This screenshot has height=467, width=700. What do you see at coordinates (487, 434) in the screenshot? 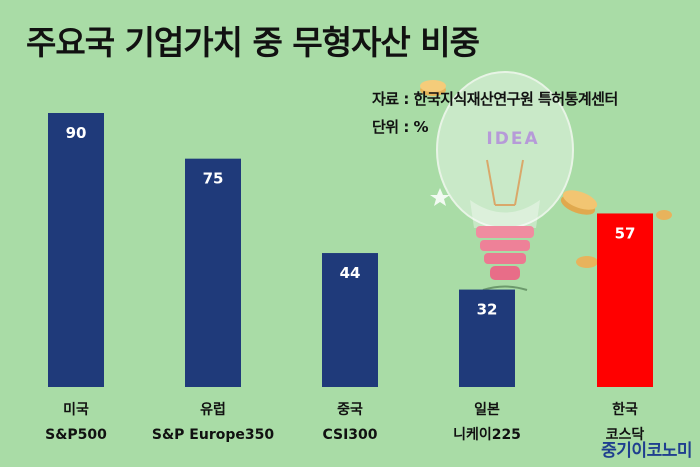
I see `category-label-line2-3: 니케이225` at bounding box center [487, 434].